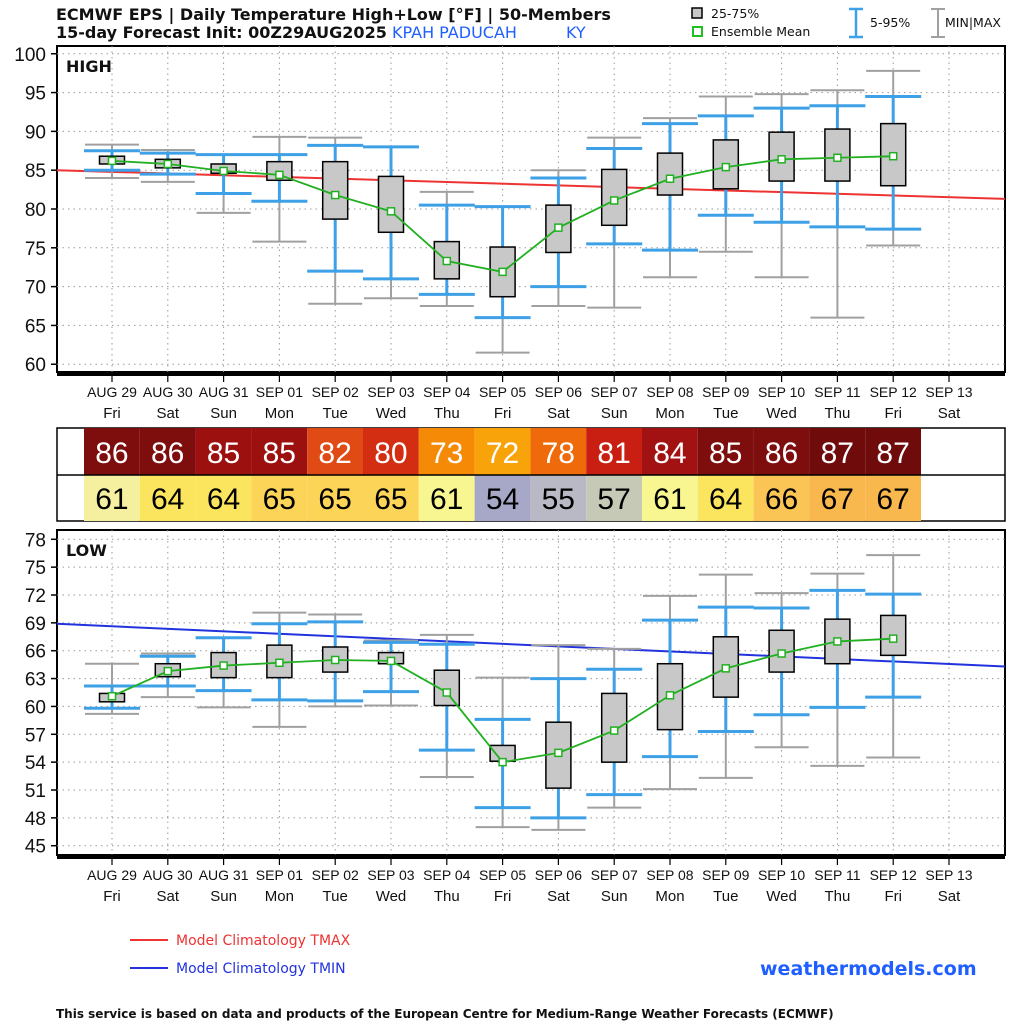 The image size is (1024, 1024). Describe the element at coordinates (35, 171) in the screenshot. I see `high-ytick-label: 85` at that location.